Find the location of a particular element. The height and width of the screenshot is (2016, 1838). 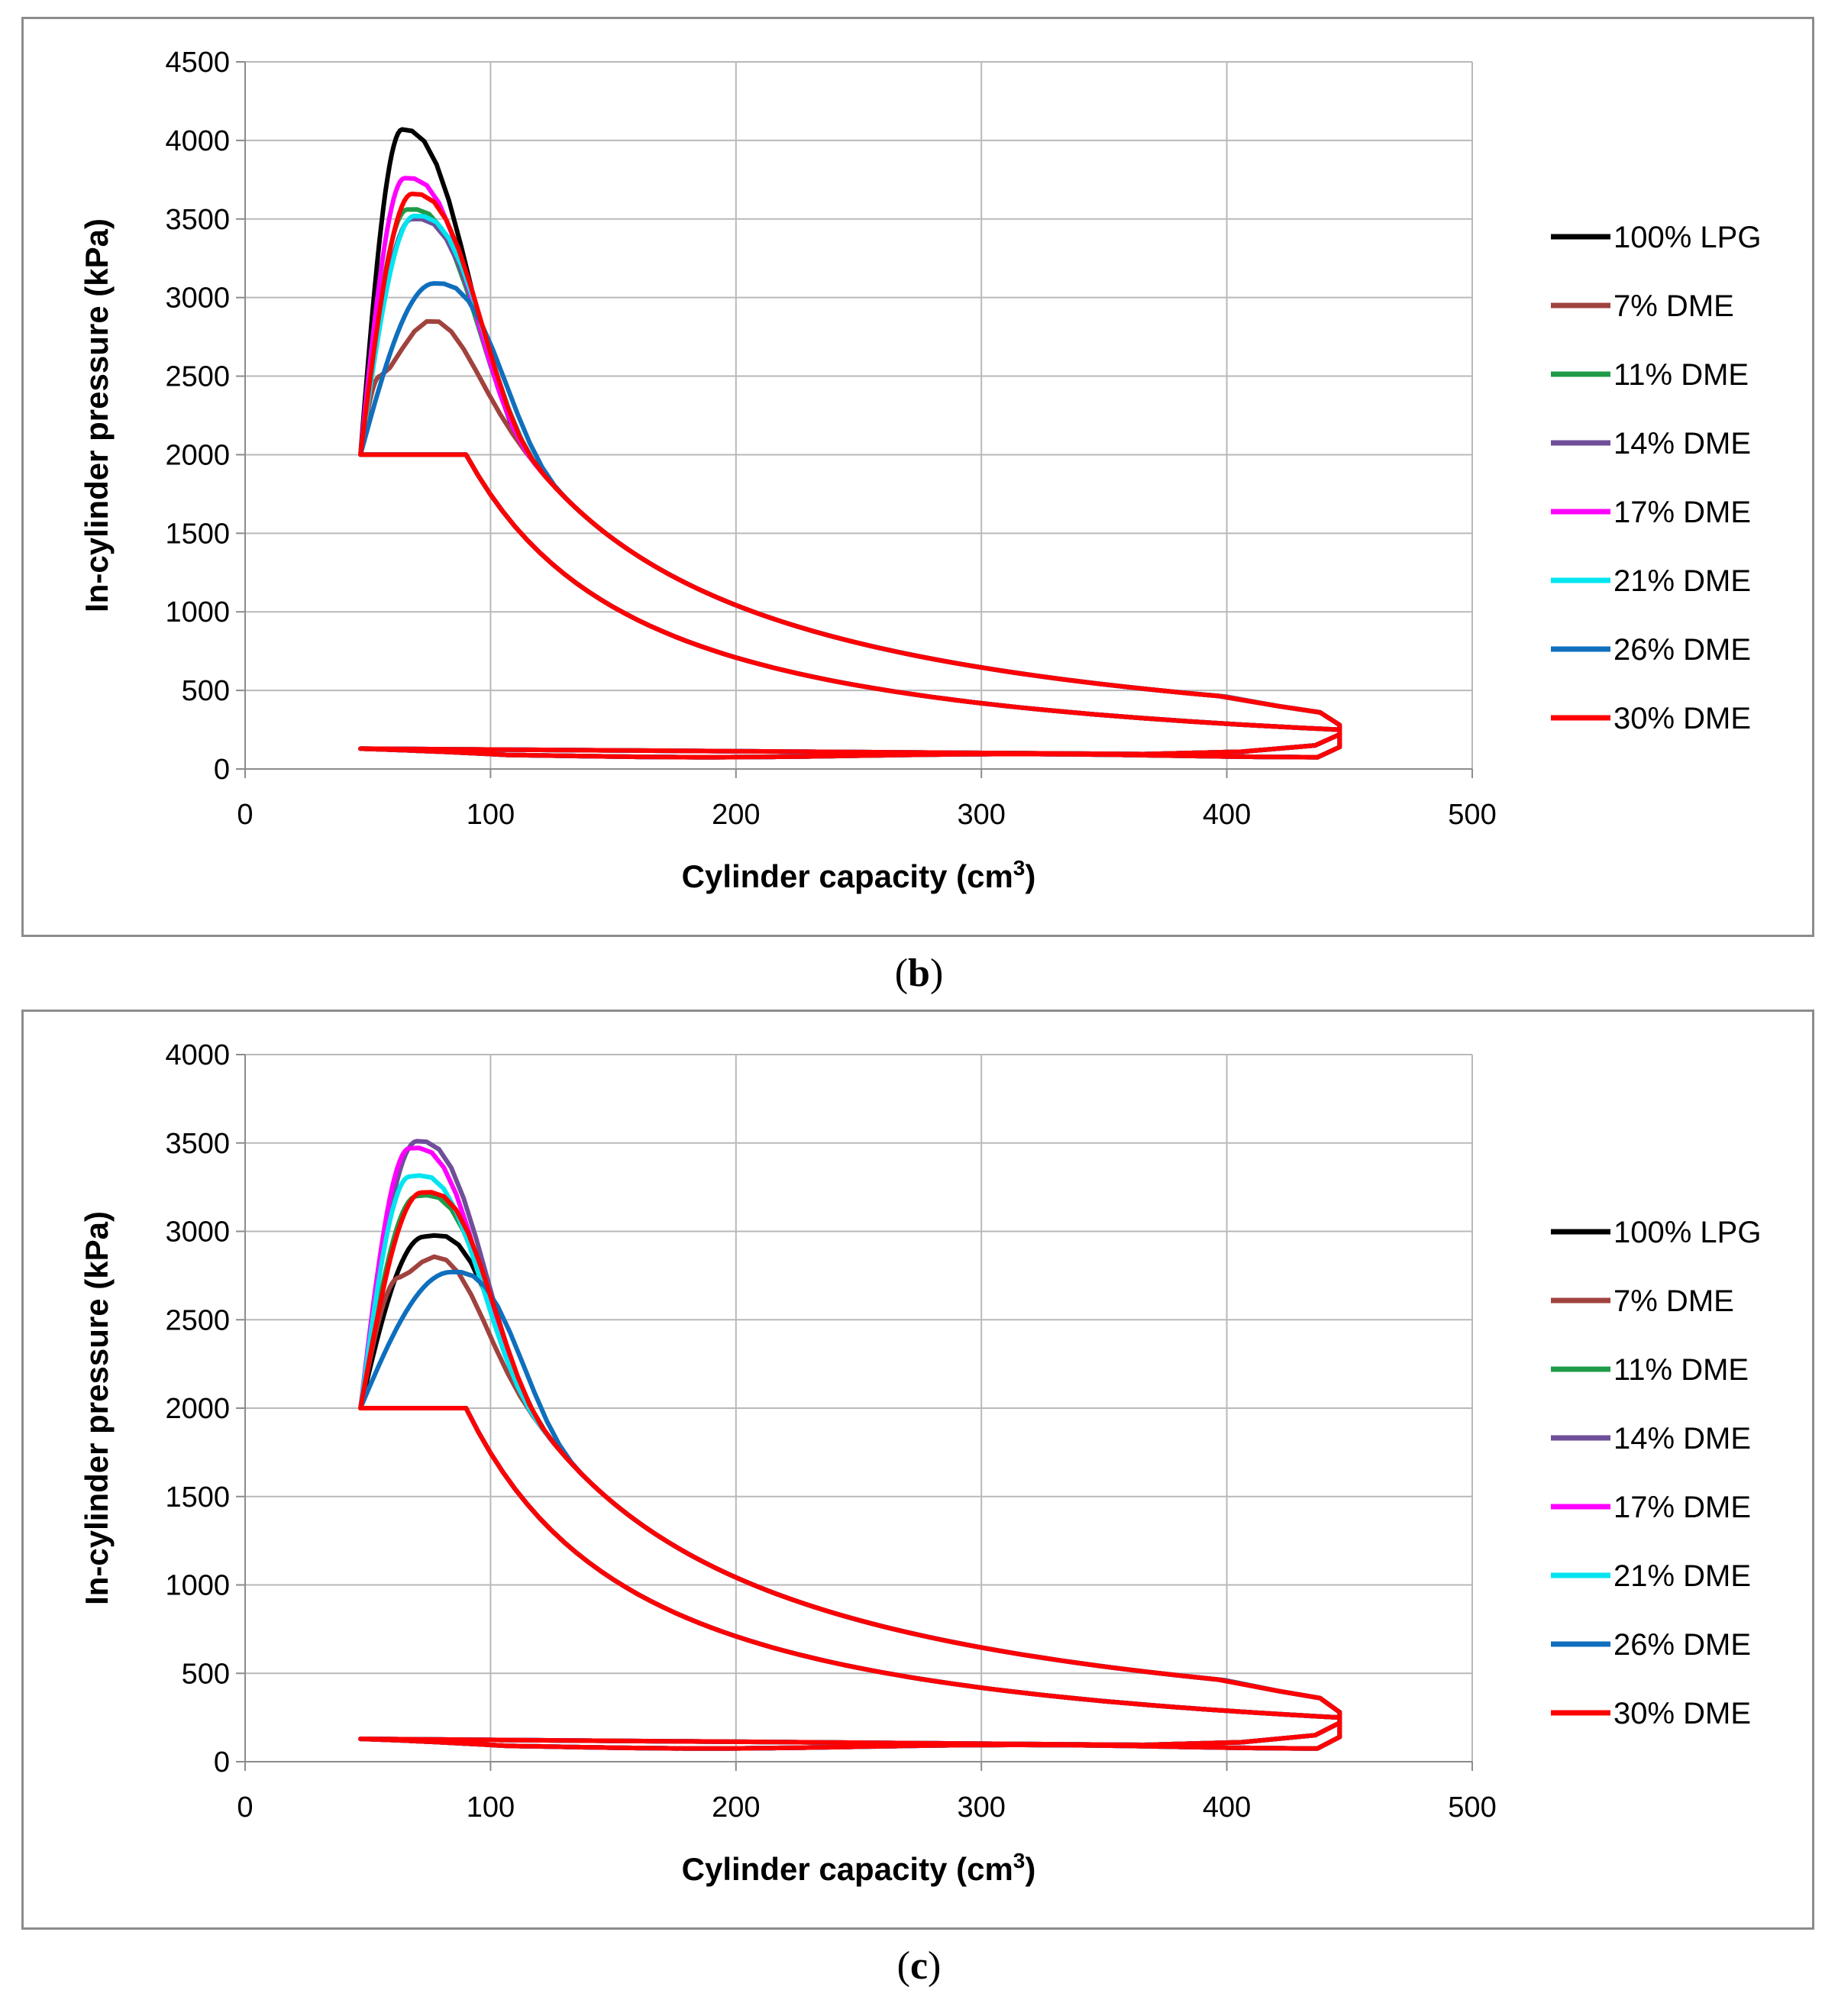

legend-label-c-14pct-dme: 14% DME is located at coordinates (1682, 1438).